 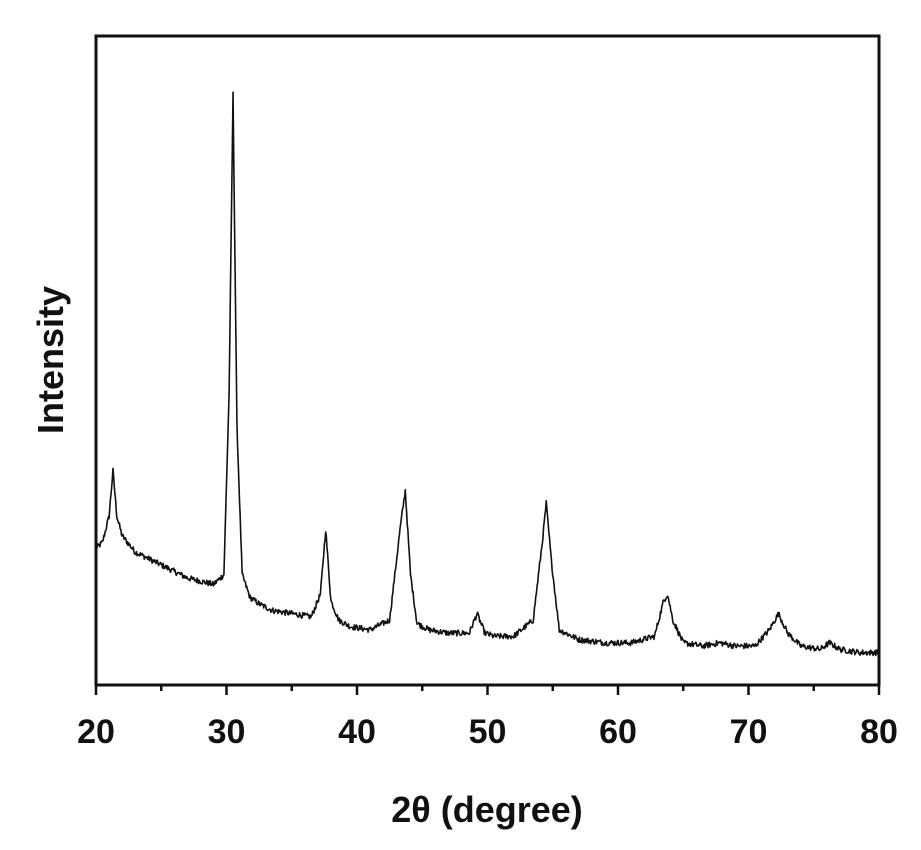 What do you see at coordinates (879, 732) in the screenshot?
I see `x-tick-label: 80` at bounding box center [879, 732].